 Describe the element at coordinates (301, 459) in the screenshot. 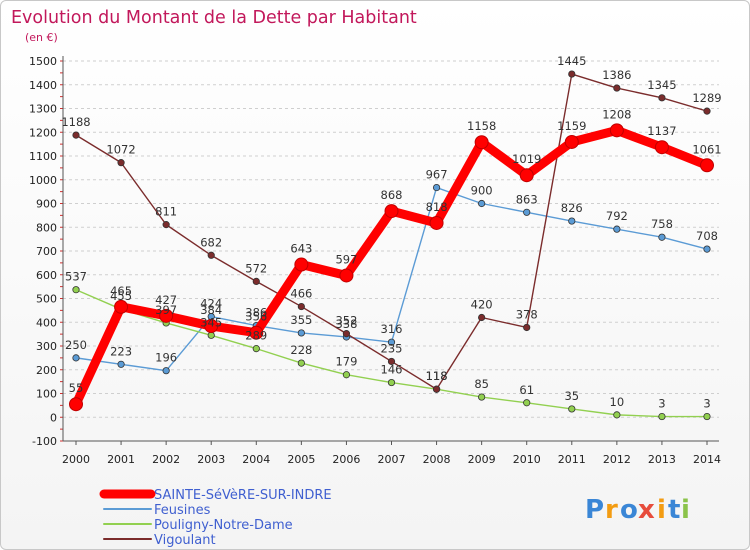

I see `x-tick-label: 2005` at that location.